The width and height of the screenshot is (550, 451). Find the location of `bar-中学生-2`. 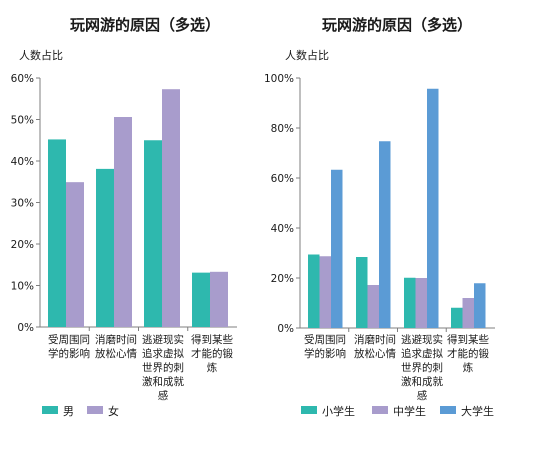

bar-中学生-2 is located at coordinates (421, 303).